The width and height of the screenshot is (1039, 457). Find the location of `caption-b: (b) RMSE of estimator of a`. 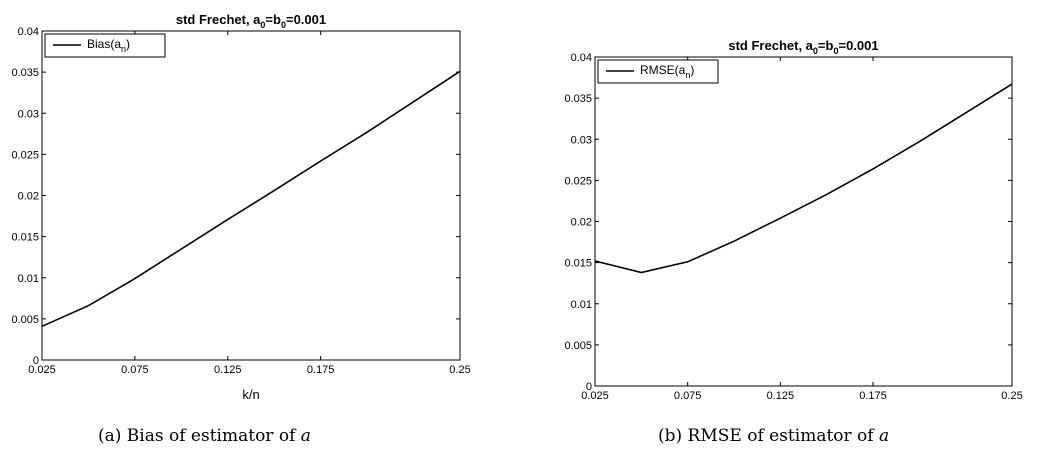

caption-b: (b) RMSE of estimator of a is located at coordinates (773, 436).